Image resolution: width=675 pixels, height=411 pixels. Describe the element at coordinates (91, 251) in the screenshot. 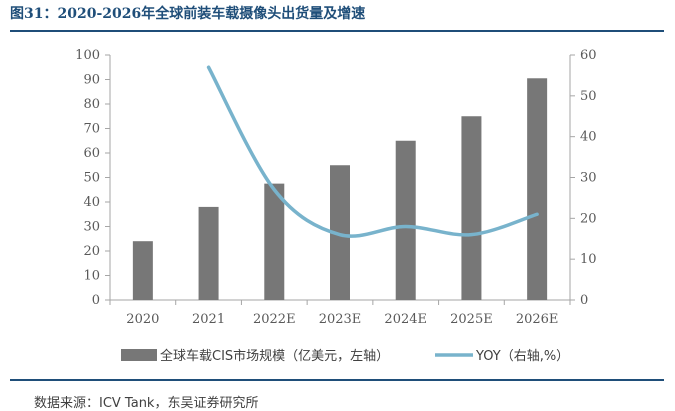

I see `left-tick-label: 20` at that location.